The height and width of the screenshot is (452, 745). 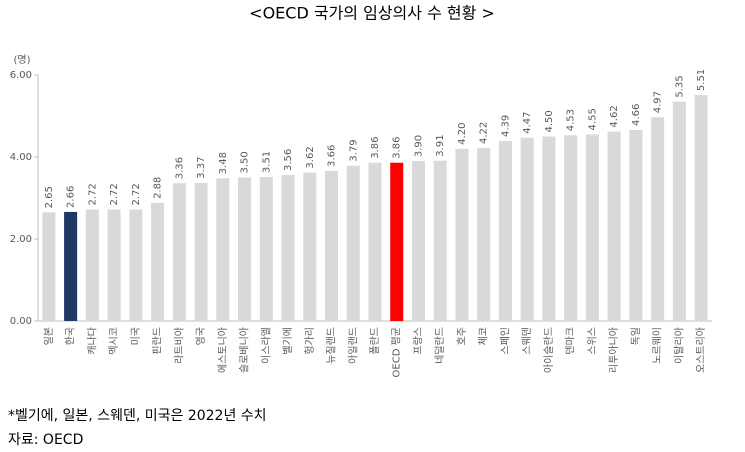 What do you see at coordinates (71, 197) in the screenshot?
I see `value-label: 2.66` at bounding box center [71, 197].